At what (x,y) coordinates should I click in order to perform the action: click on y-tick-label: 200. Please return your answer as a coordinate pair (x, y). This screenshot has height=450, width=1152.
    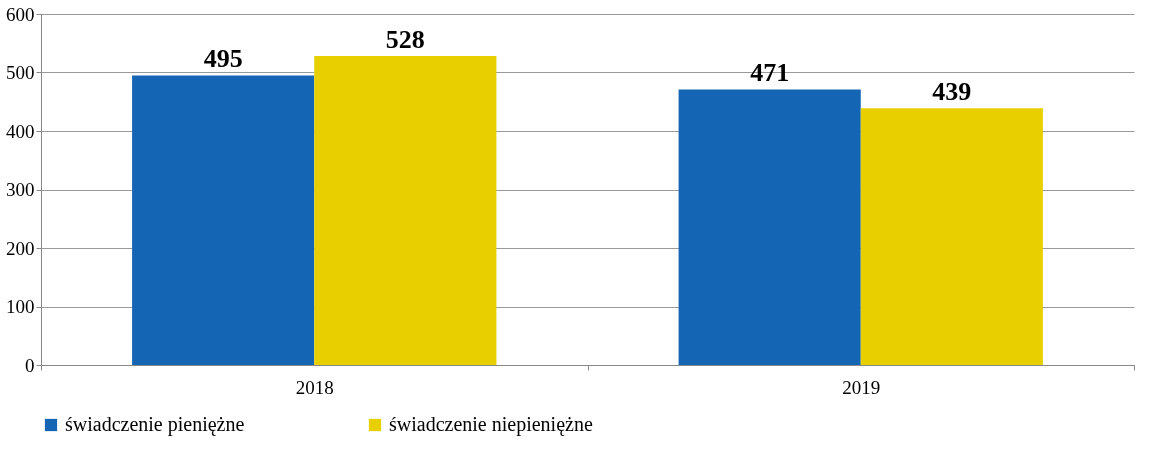
    Looking at the image, I should click on (20, 248).